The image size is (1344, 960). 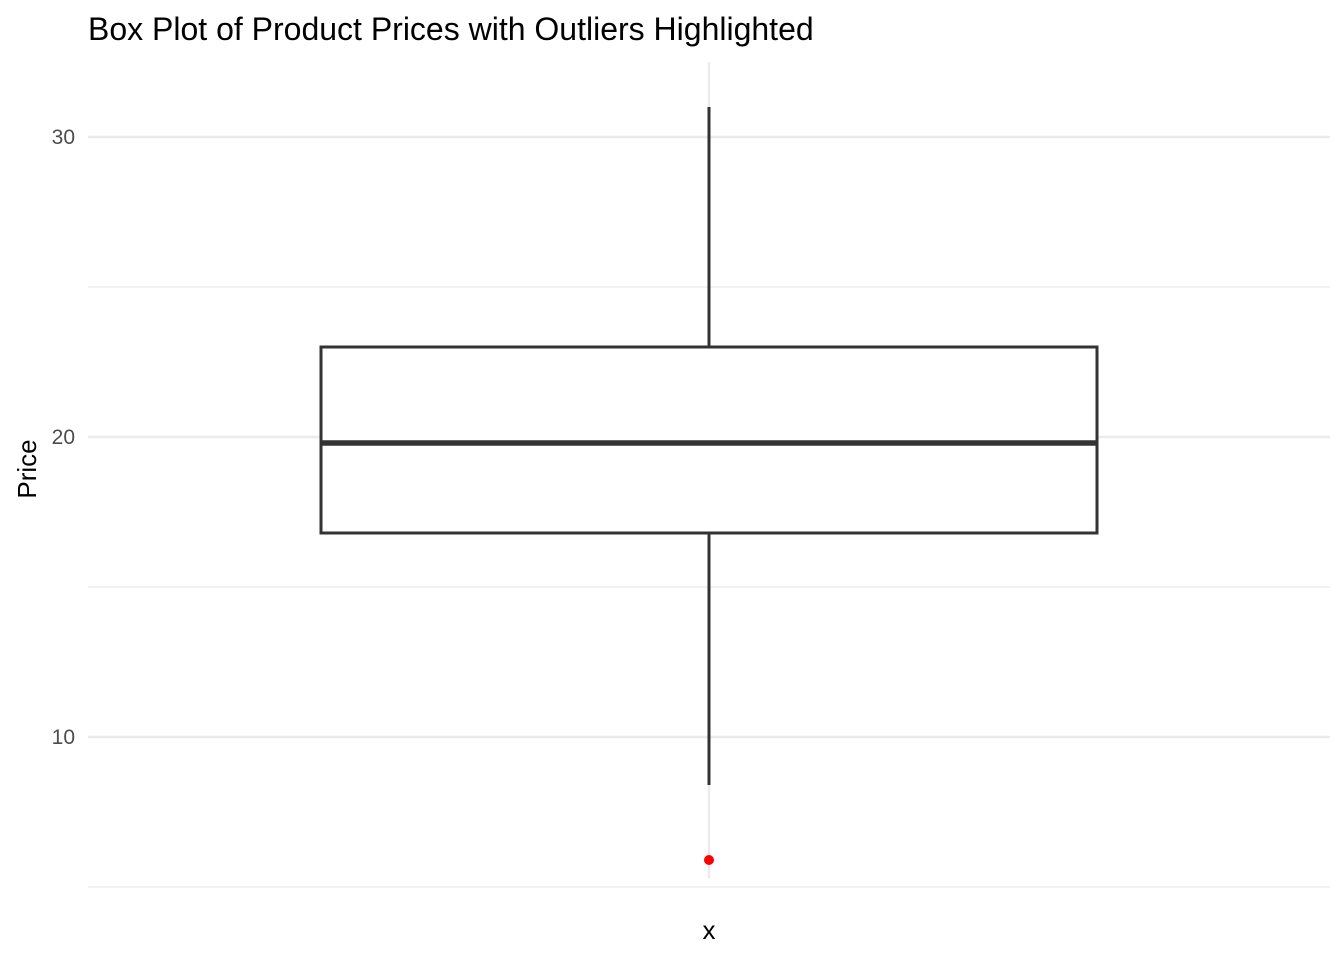 What do you see at coordinates (709, 930) in the screenshot?
I see `x-axis-label: x` at bounding box center [709, 930].